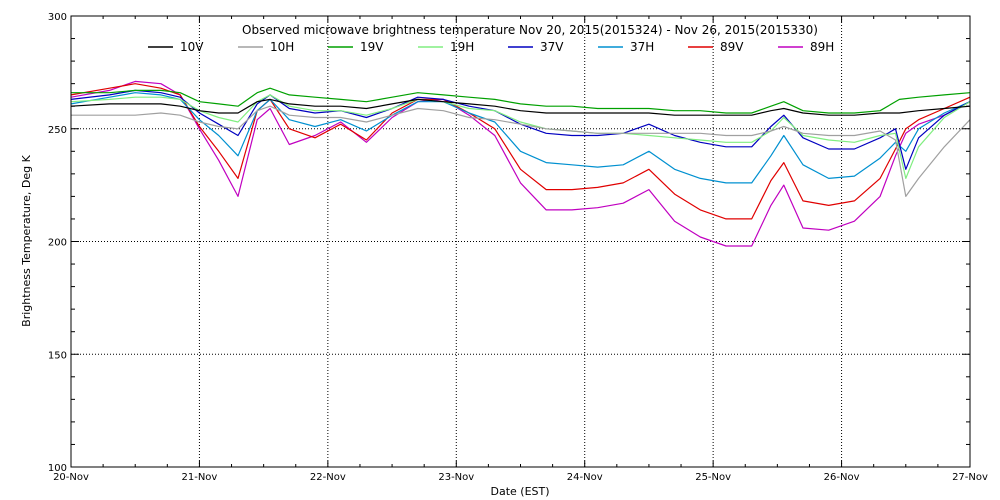 The height and width of the screenshot is (500, 1000). I want to click on y-tick-label: 250, so click(57, 130).